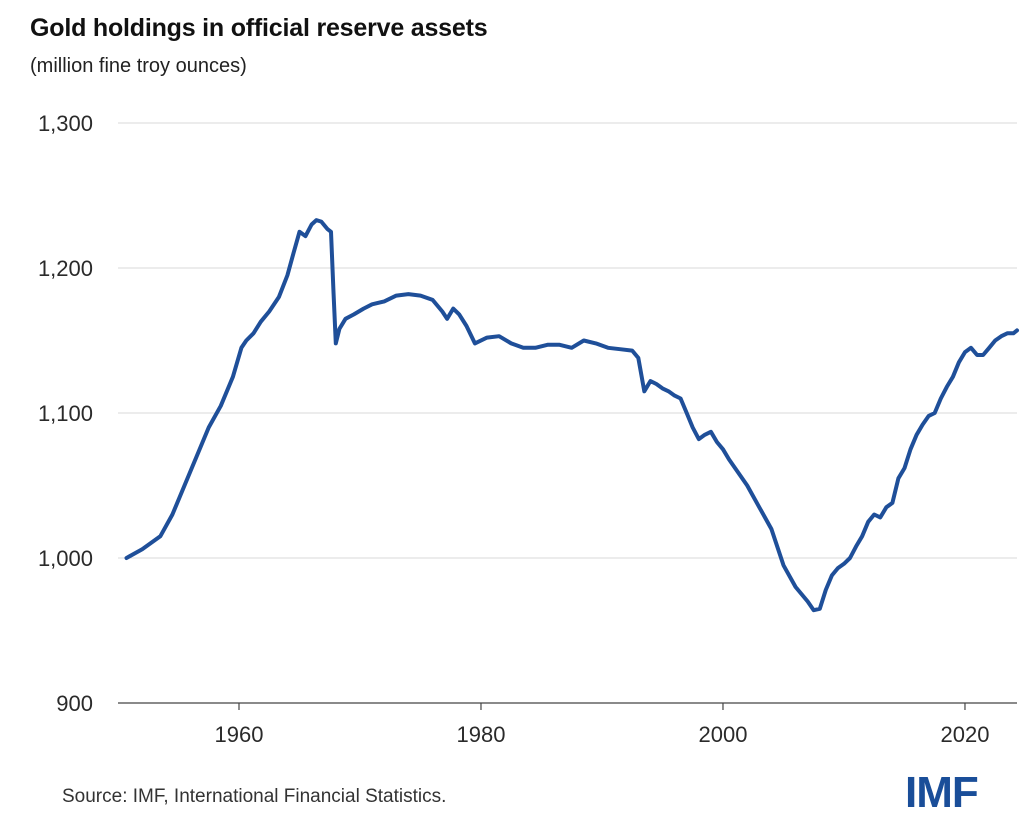  Describe the element at coordinates (964, 734) in the screenshot. I see `x-tick-label: 2020` at that location.